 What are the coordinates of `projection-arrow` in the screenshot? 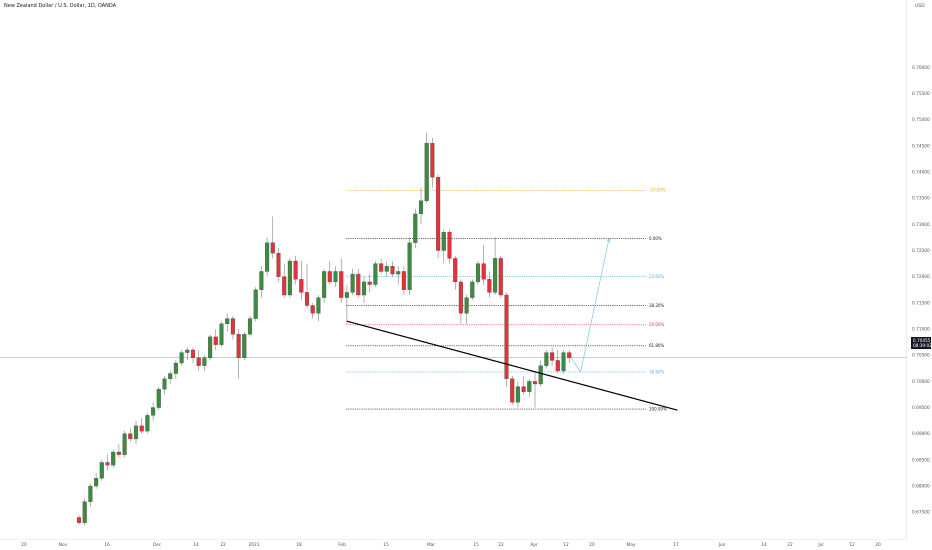 It's located at (590, 305).